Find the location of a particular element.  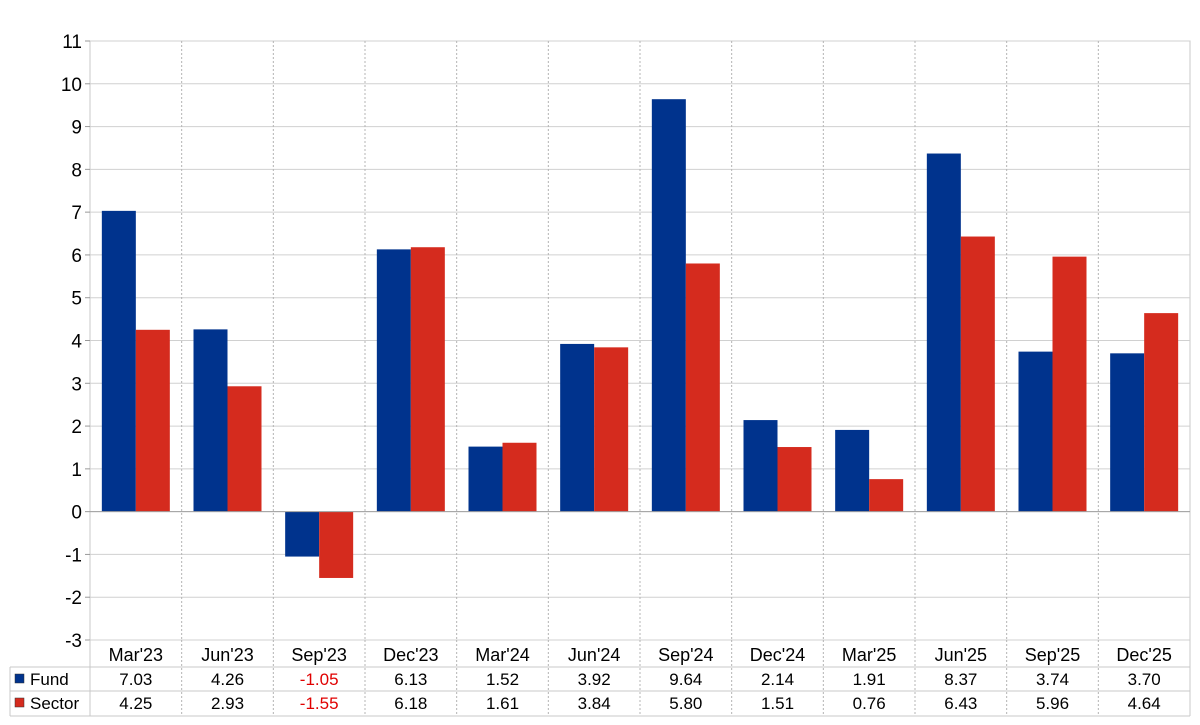

y-tick-label: 6 is located at coordinates (76, 256).